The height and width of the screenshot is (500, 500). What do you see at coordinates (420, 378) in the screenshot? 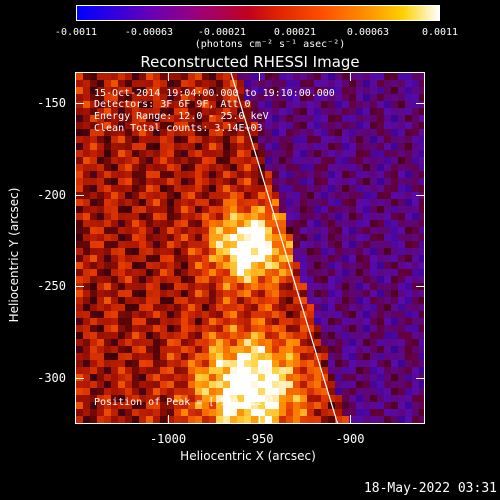
I see `y-tick-mark` at bounding box center [420, 378].